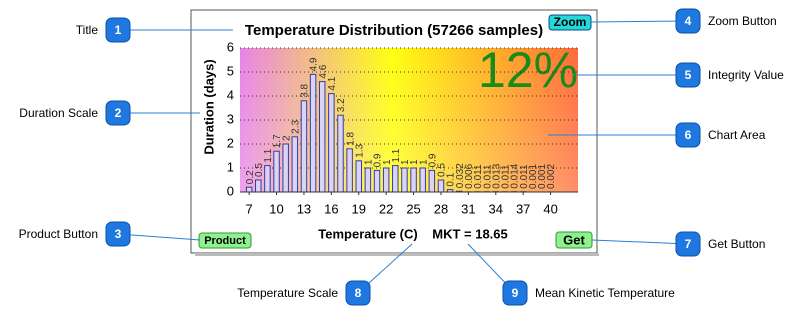 The width and height of the screenshot is (807, 318). Describe the element at coordinates (304, 208) in the screenshot. I see `x-tick-label: 13` at that location.